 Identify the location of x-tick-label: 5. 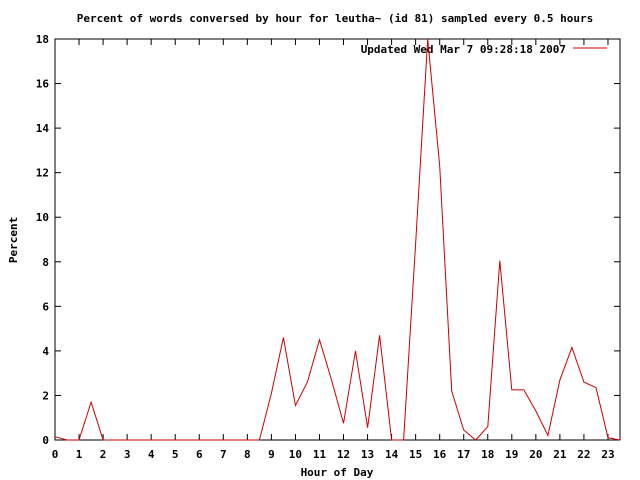
(175, 454).